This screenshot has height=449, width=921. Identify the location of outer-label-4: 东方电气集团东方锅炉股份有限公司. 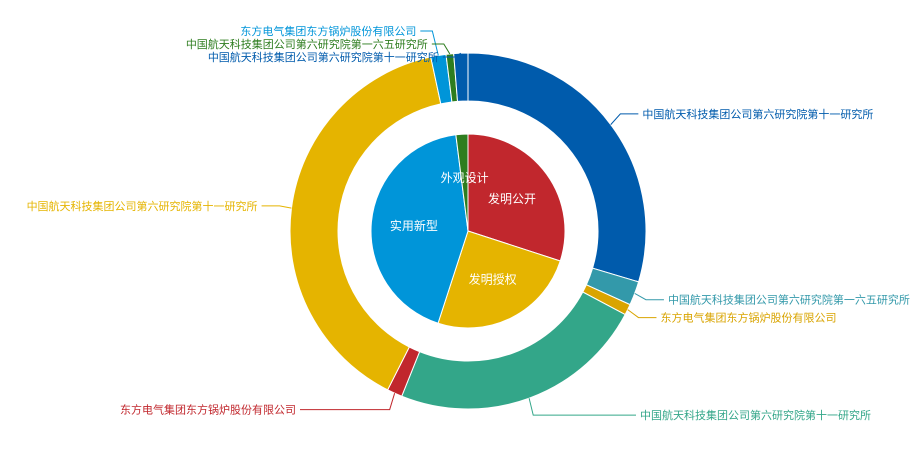
(208, 410).